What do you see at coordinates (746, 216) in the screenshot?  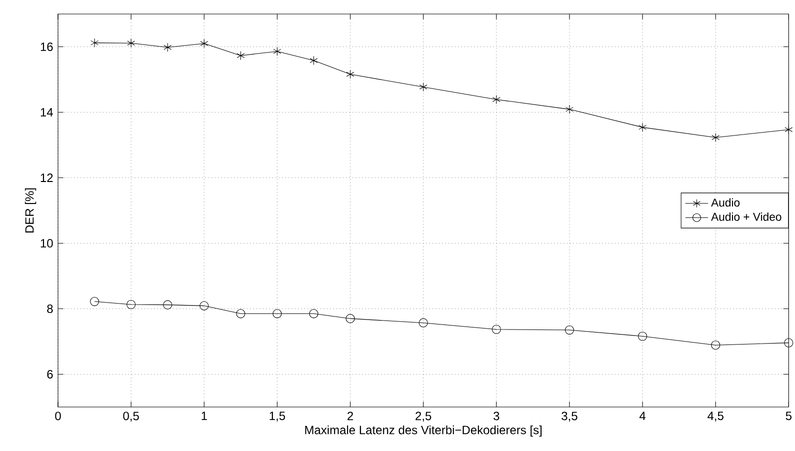 I see `legend-label: Audio + Video` at bounding box center [746, 216].